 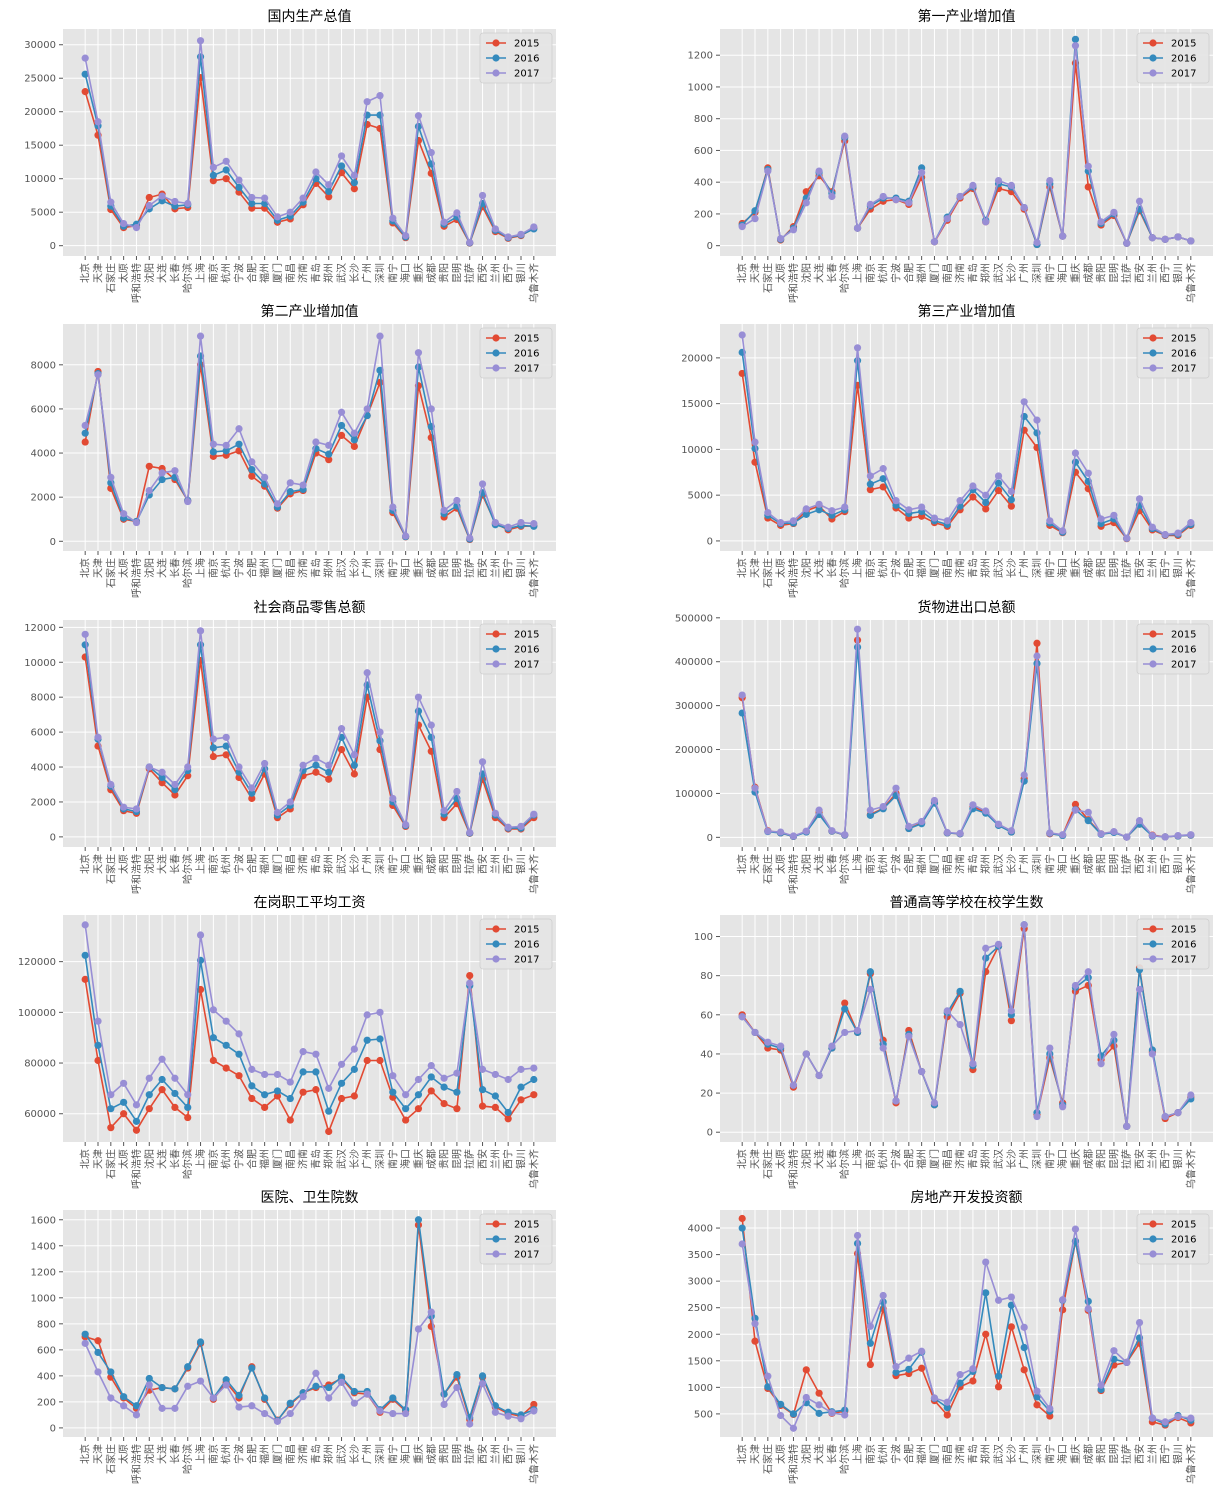 I want to click on chart-2-xtick-label: 西宁, so click(x=1165, y=273).